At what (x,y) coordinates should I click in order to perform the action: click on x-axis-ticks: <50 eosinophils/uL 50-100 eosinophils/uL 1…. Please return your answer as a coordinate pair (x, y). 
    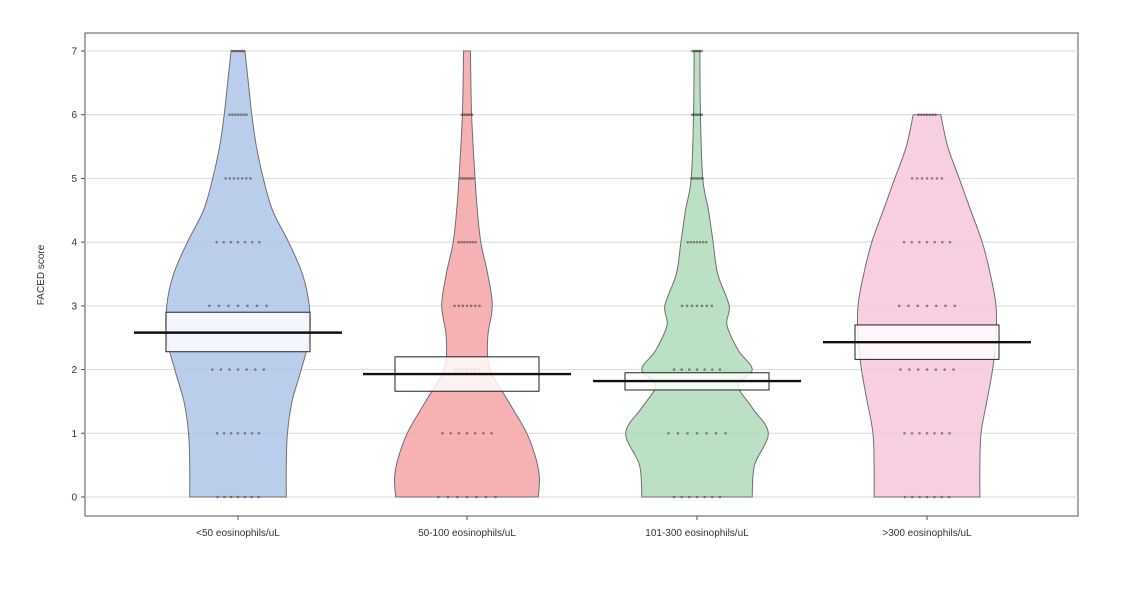
    Looking at the image, I should click on (584, 527).